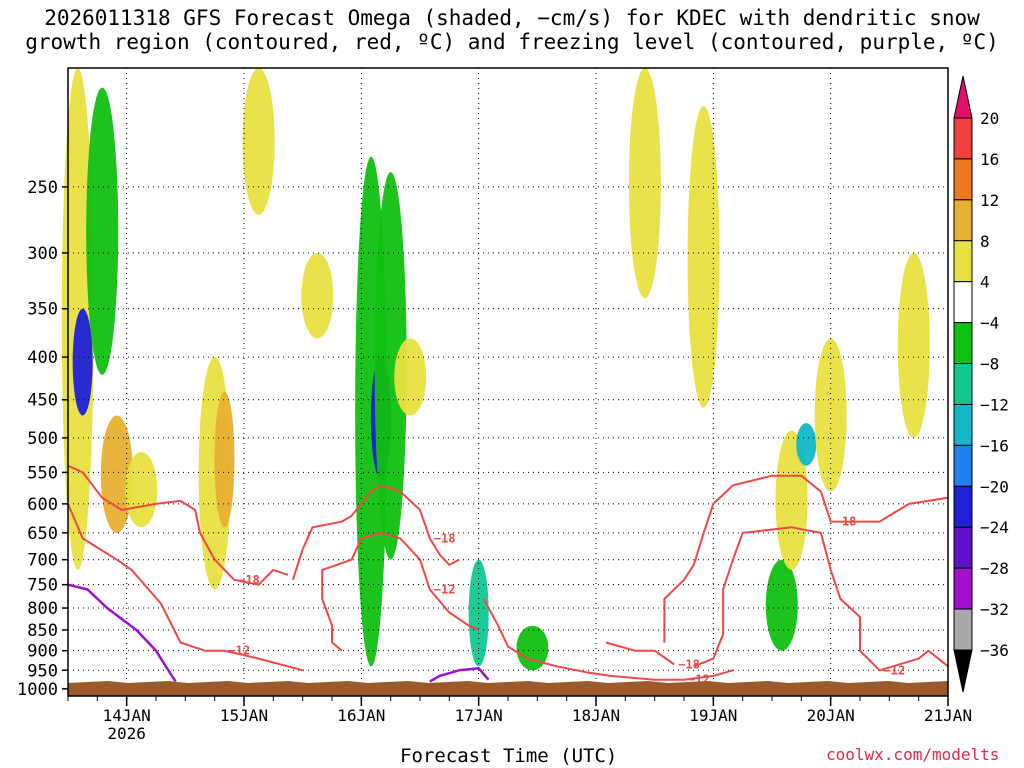 Image resolution: width=1024 pixels, height=768 pixels. What do you see at coordinates (508, 688) in the screenshot?
I see `terrain-surface` at bounding box center [508, 688].